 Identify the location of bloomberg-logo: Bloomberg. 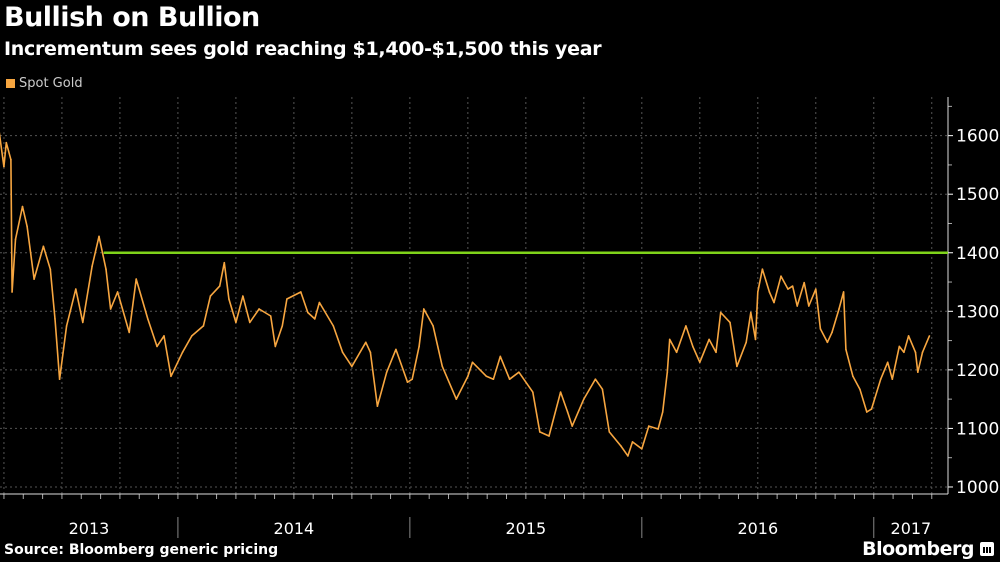
(928, 549).